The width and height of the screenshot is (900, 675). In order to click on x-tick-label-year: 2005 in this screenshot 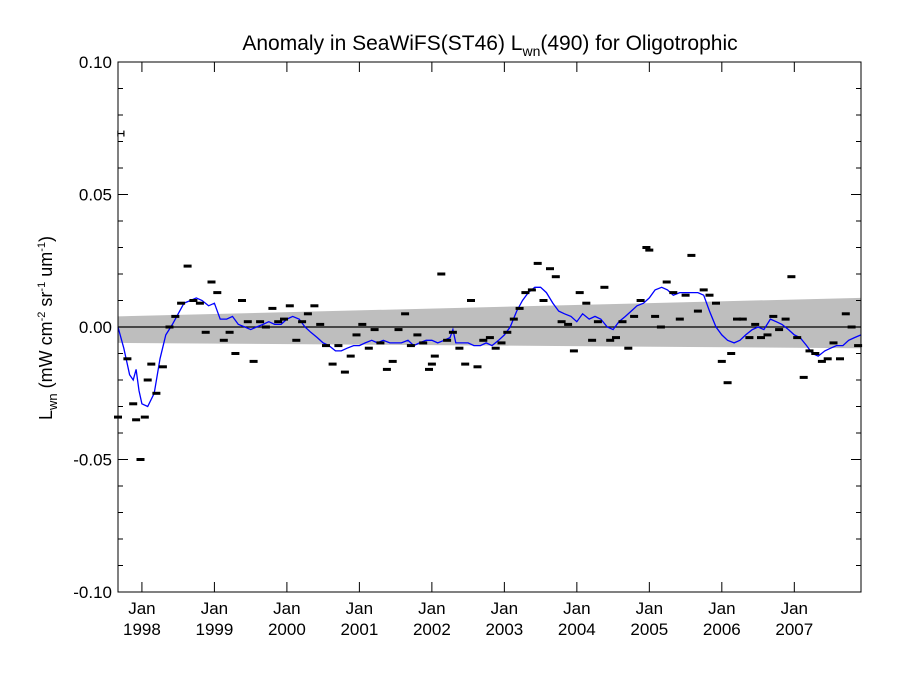, I will do `click(649, 629)`.